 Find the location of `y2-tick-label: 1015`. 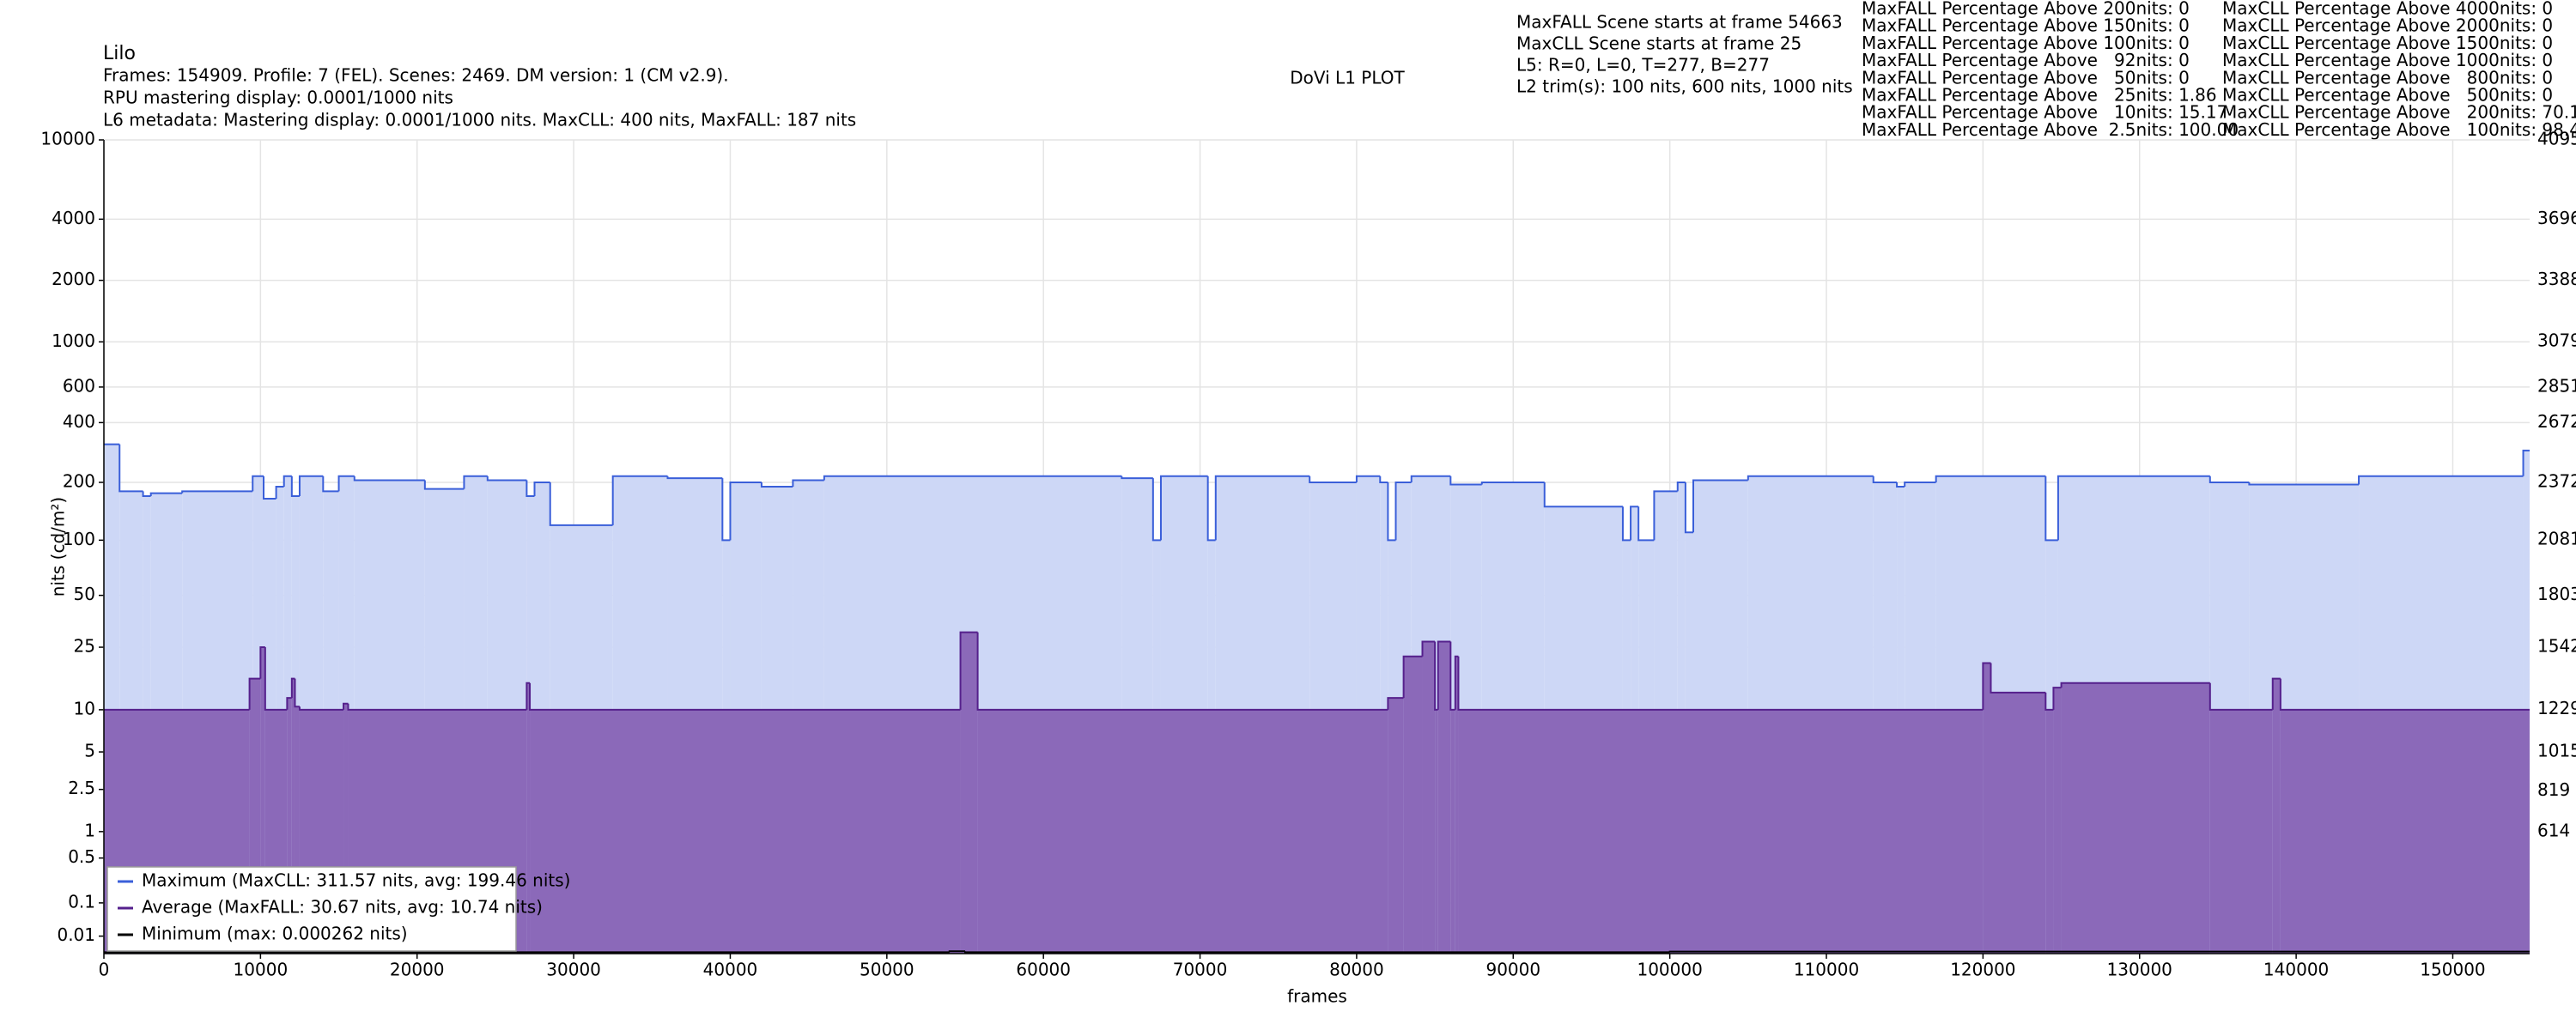

y2-tick-label: 1015 is located at coordinates (2557, 751).